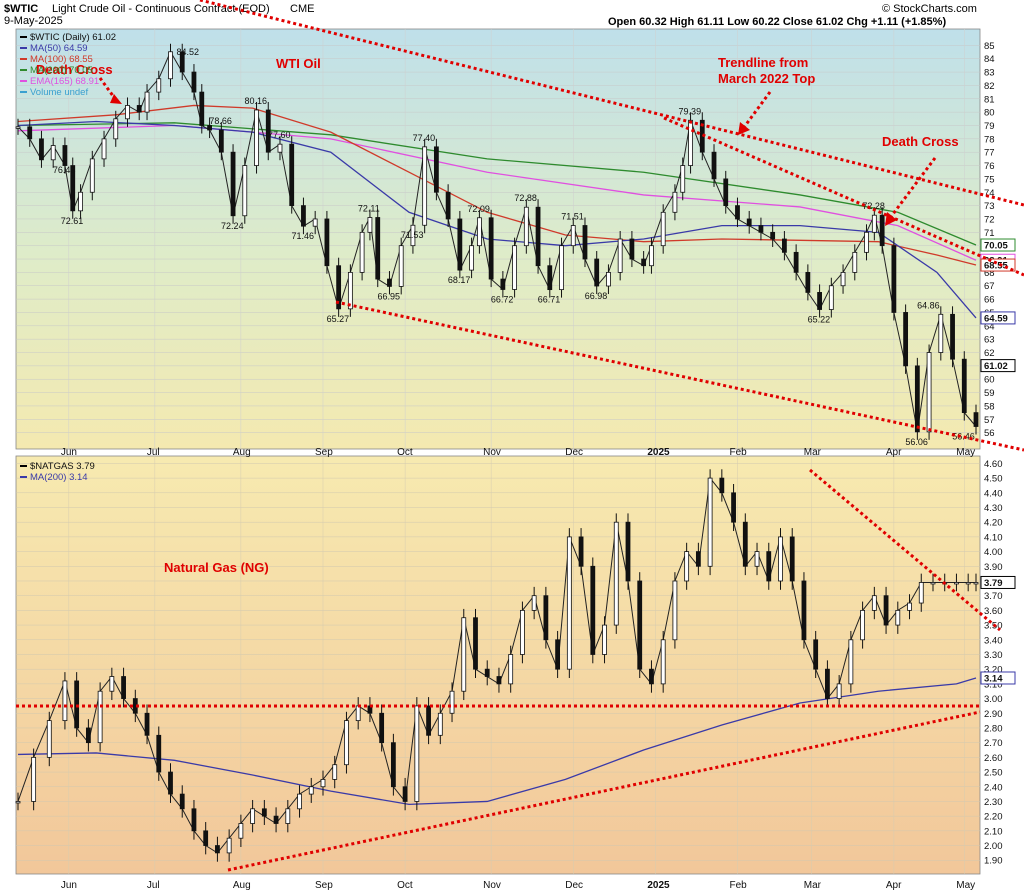 This screenshot has height=895, width=1024. What do you see at coordinates (153, 452) in the screenshot?
I see `x-tick-label-top: Jul` at bounding box center [153, 452].